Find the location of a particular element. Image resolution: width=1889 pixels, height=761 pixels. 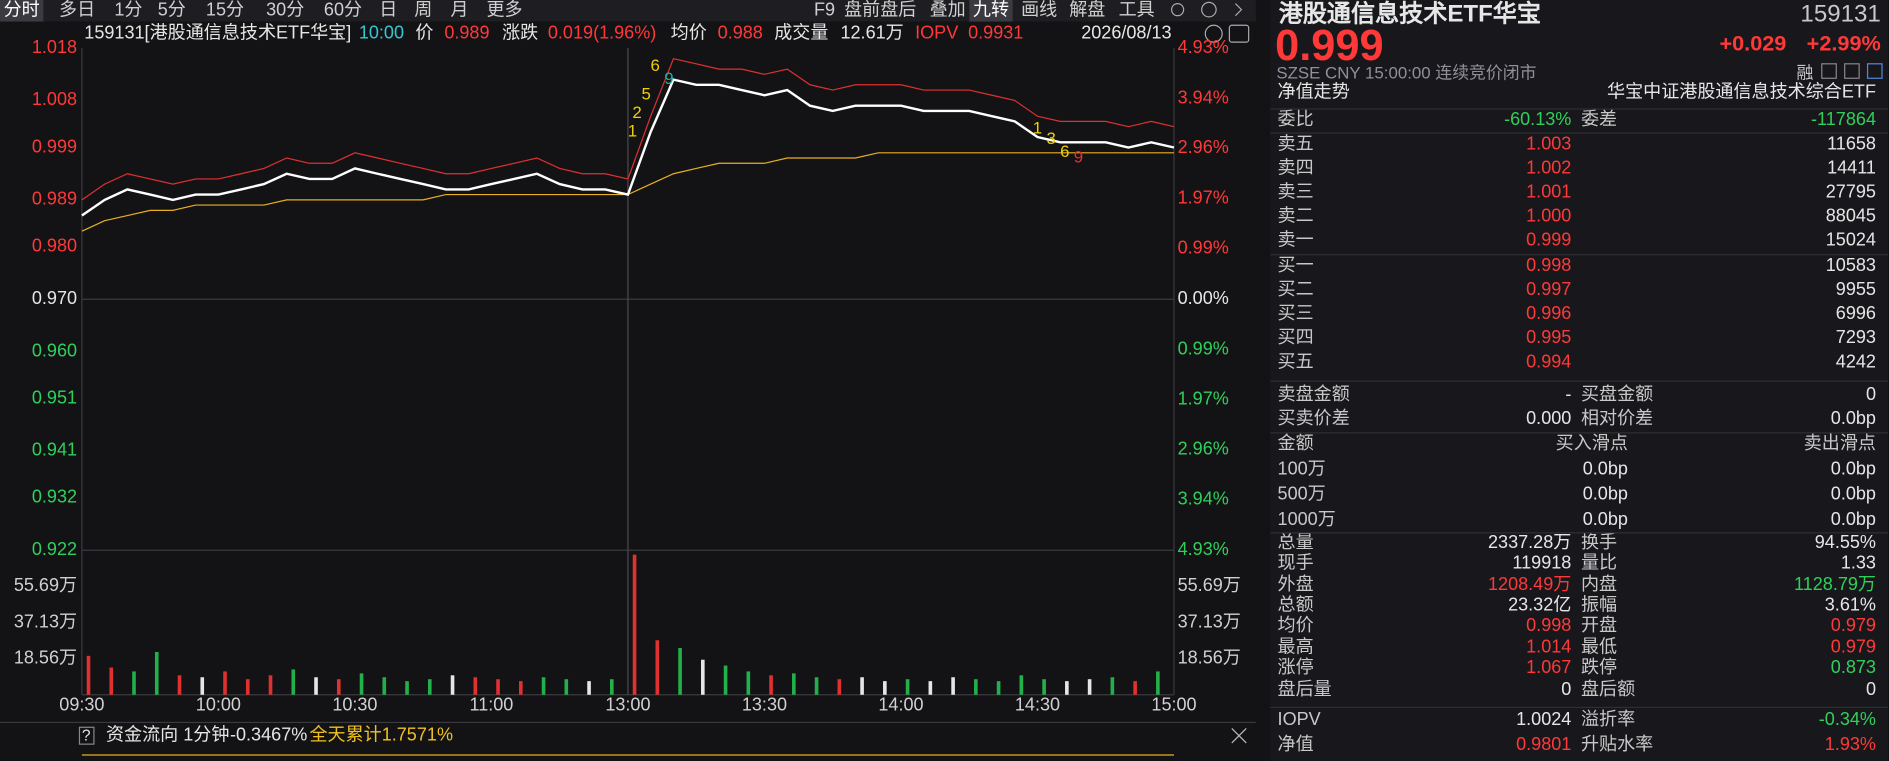

row-value: -0.34% is located at coordinates (1847, 719).